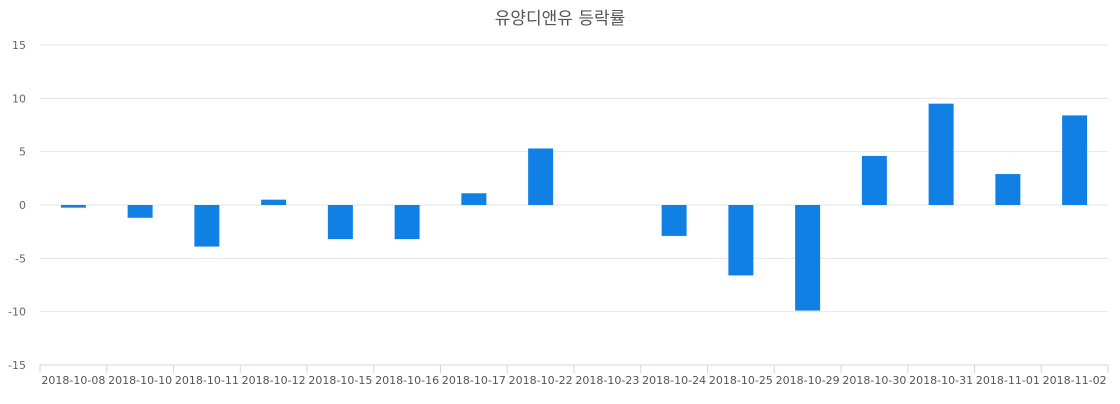 The width and height of the screenshot is (1120, 404). Describe the element at coordinates (474, 380) in the screenshot. I see `x-tick-label: 2018-10-17` at that location.